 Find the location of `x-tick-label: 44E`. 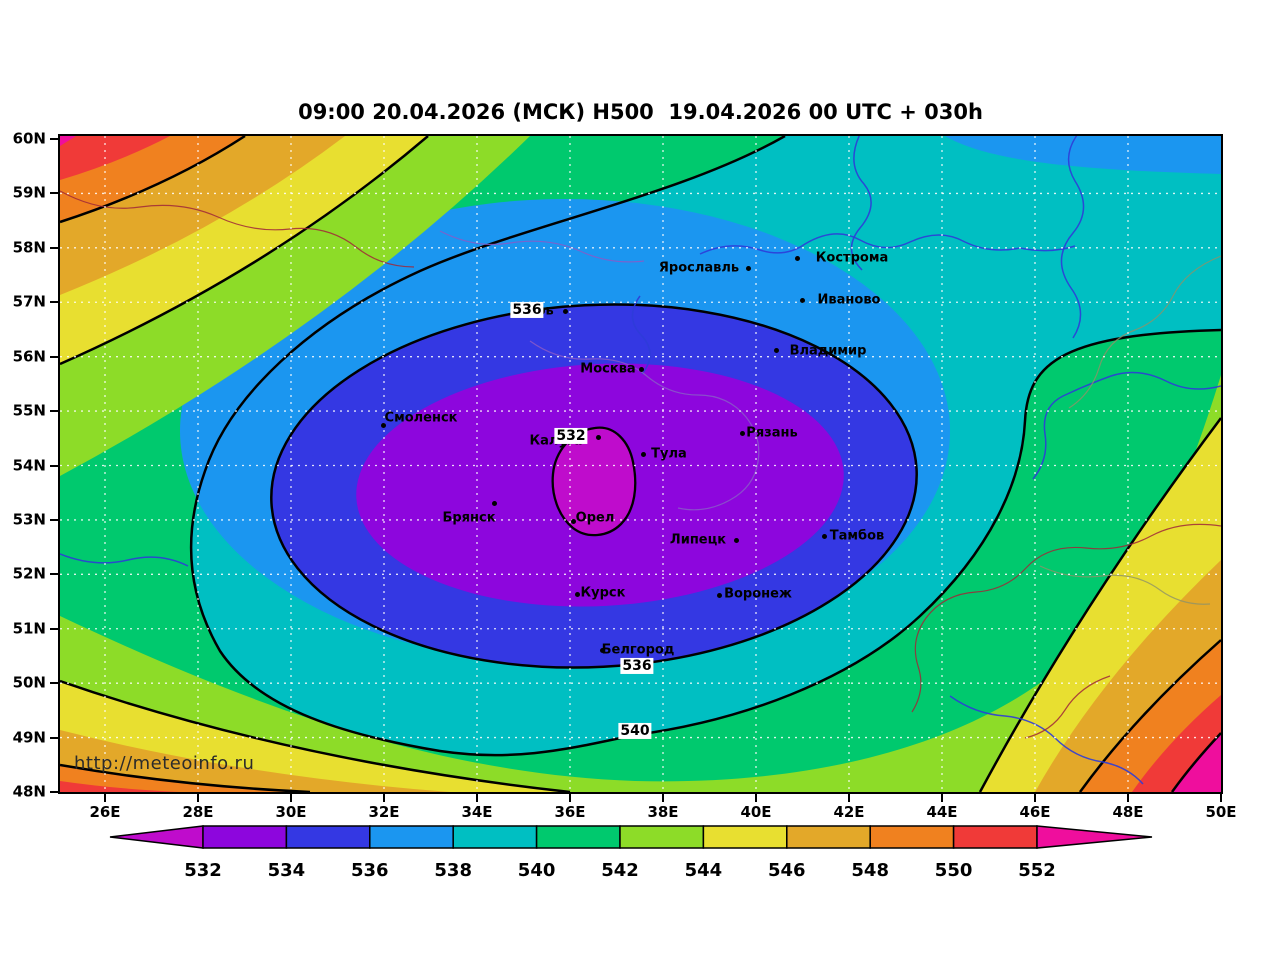

x-tick-label: 44E is located at coordinates (942, 812).